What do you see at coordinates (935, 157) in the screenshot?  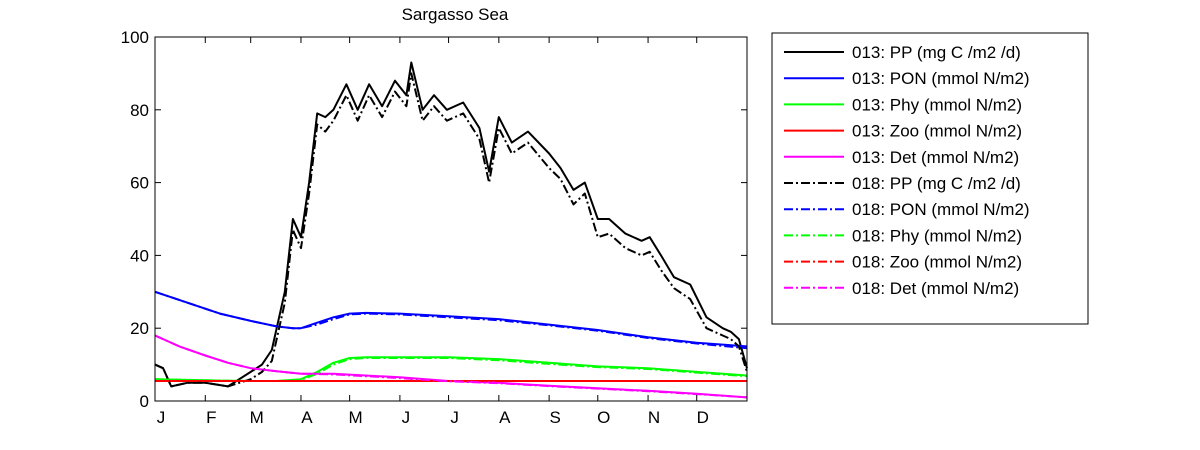 I see `legend-label-4: 013: Det (mmol N/m2)` at bounding box center [935, 157].